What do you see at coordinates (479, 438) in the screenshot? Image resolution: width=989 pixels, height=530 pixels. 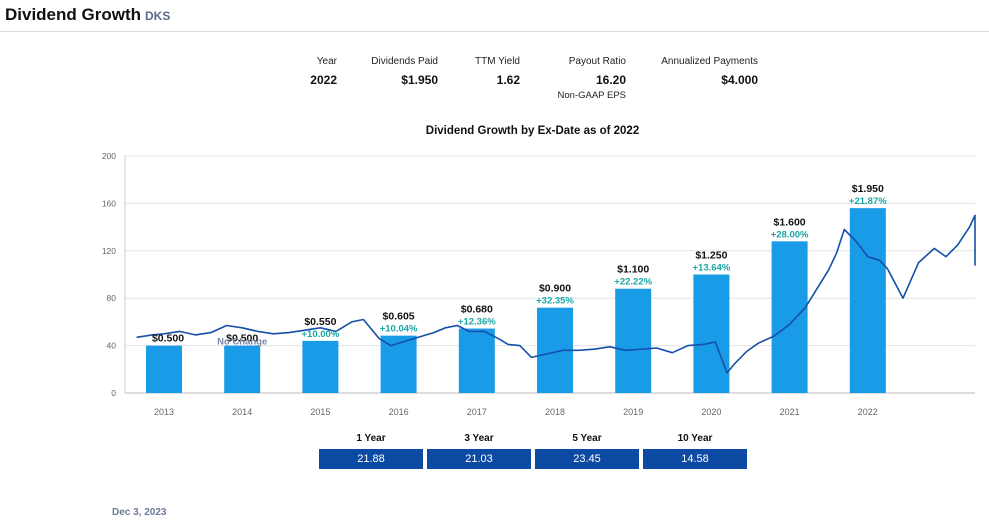 I see `growth-header-3y: 3 Year` at bounding box center [479, 438].